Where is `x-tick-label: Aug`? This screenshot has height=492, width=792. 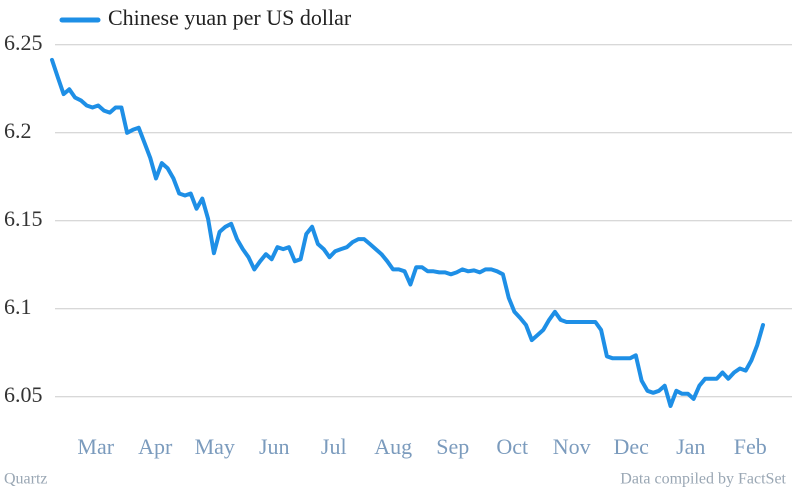
x-tick-label: Aug is located at coordinates (393, 446).